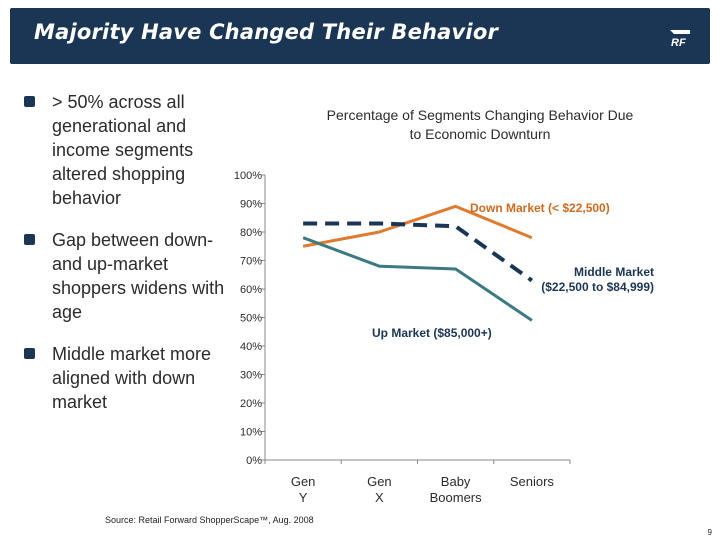  Describe the element at coordinates (251, 262) in the screenshot. I see `y-tick-label: 70%` at that location.